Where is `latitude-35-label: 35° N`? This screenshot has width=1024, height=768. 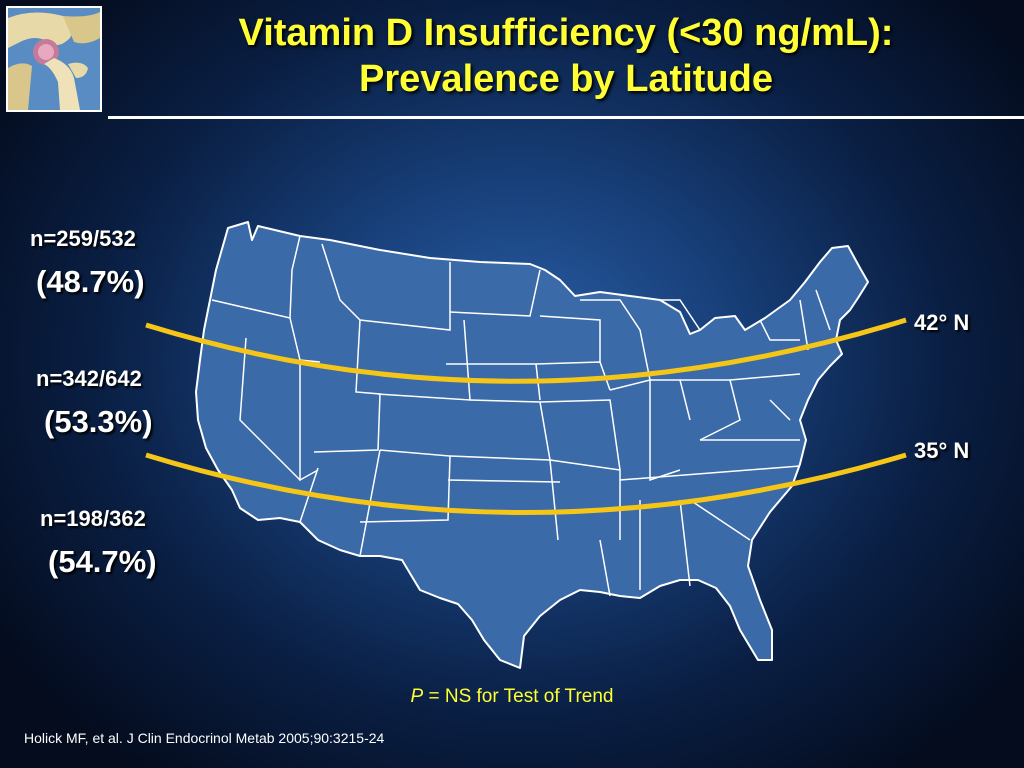
latitude-35-label: 35° N is located at coordinates (942, 450).